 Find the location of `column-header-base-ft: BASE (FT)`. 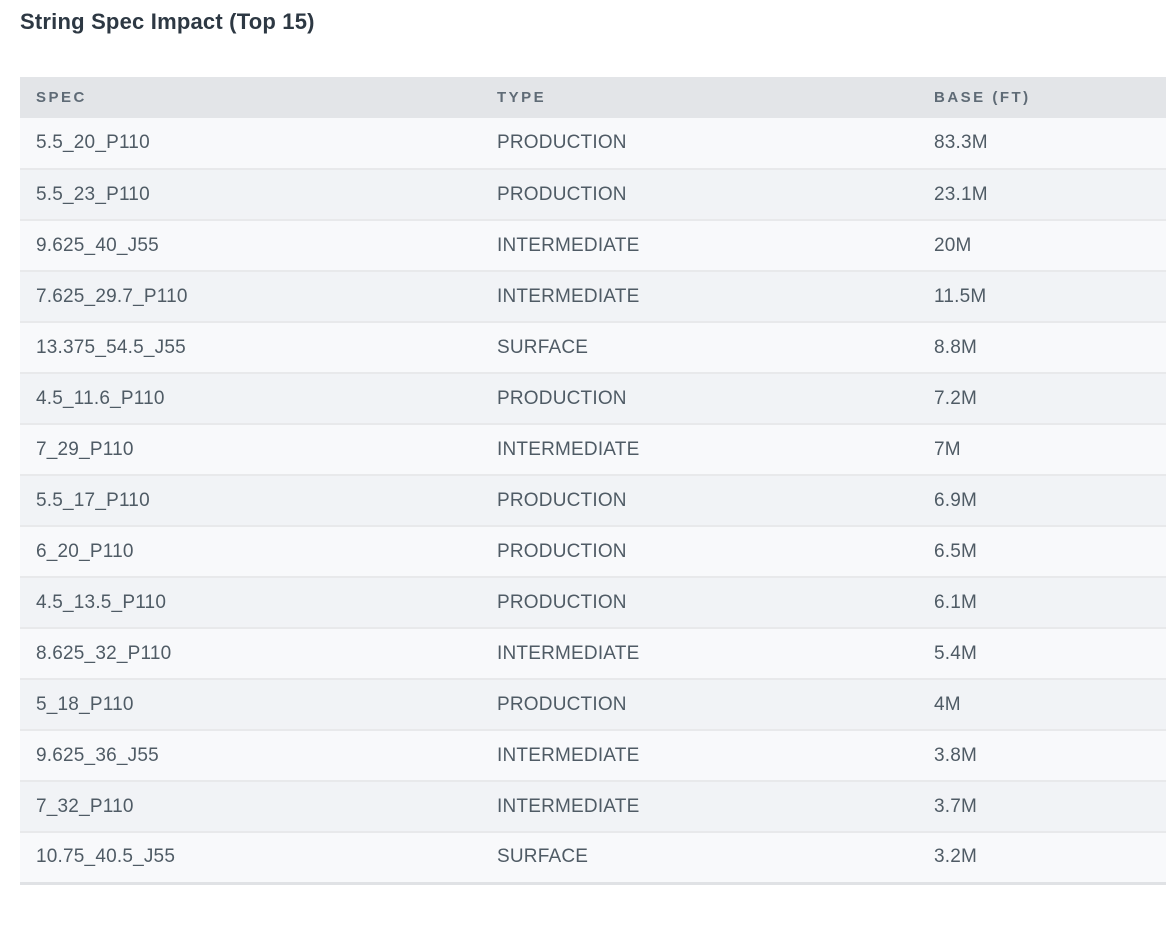

column-header-base-ft: BASE (FT) is located at coordinates (1042, 97).